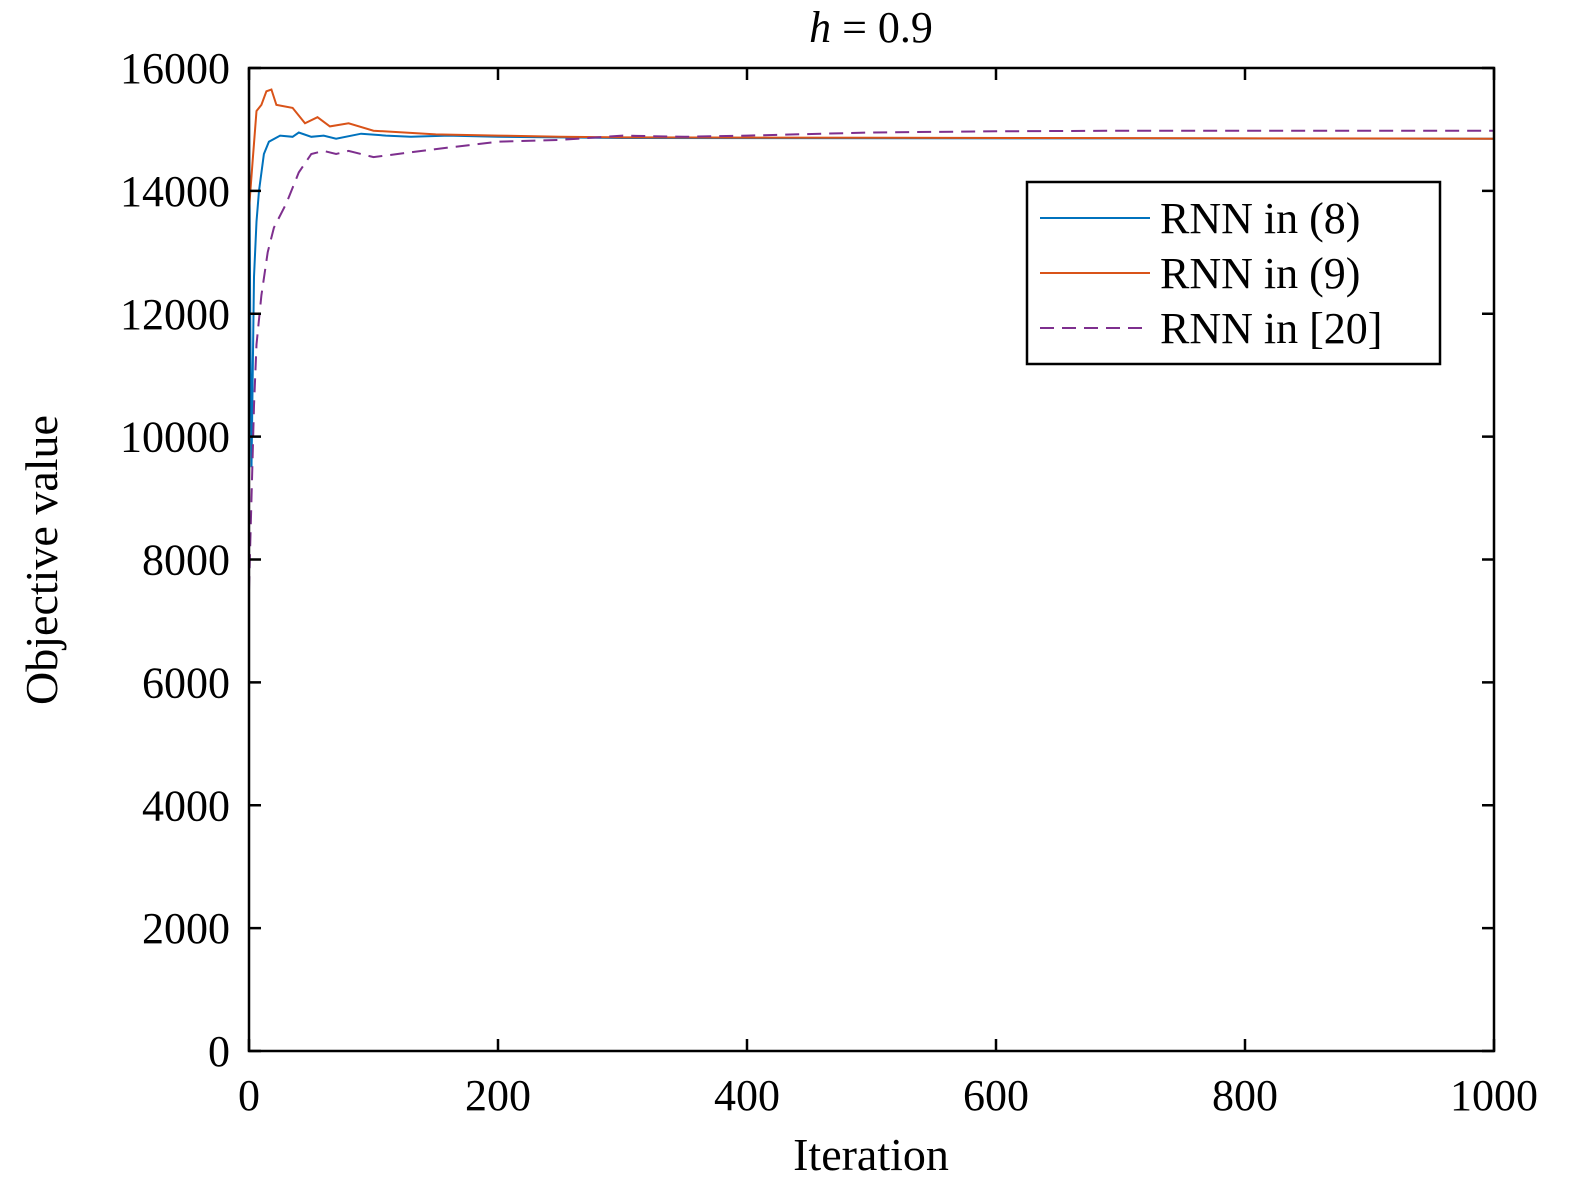 The image size is (1575, 1193). I want to click on y-tick-label: 2000, so click(186, 928).